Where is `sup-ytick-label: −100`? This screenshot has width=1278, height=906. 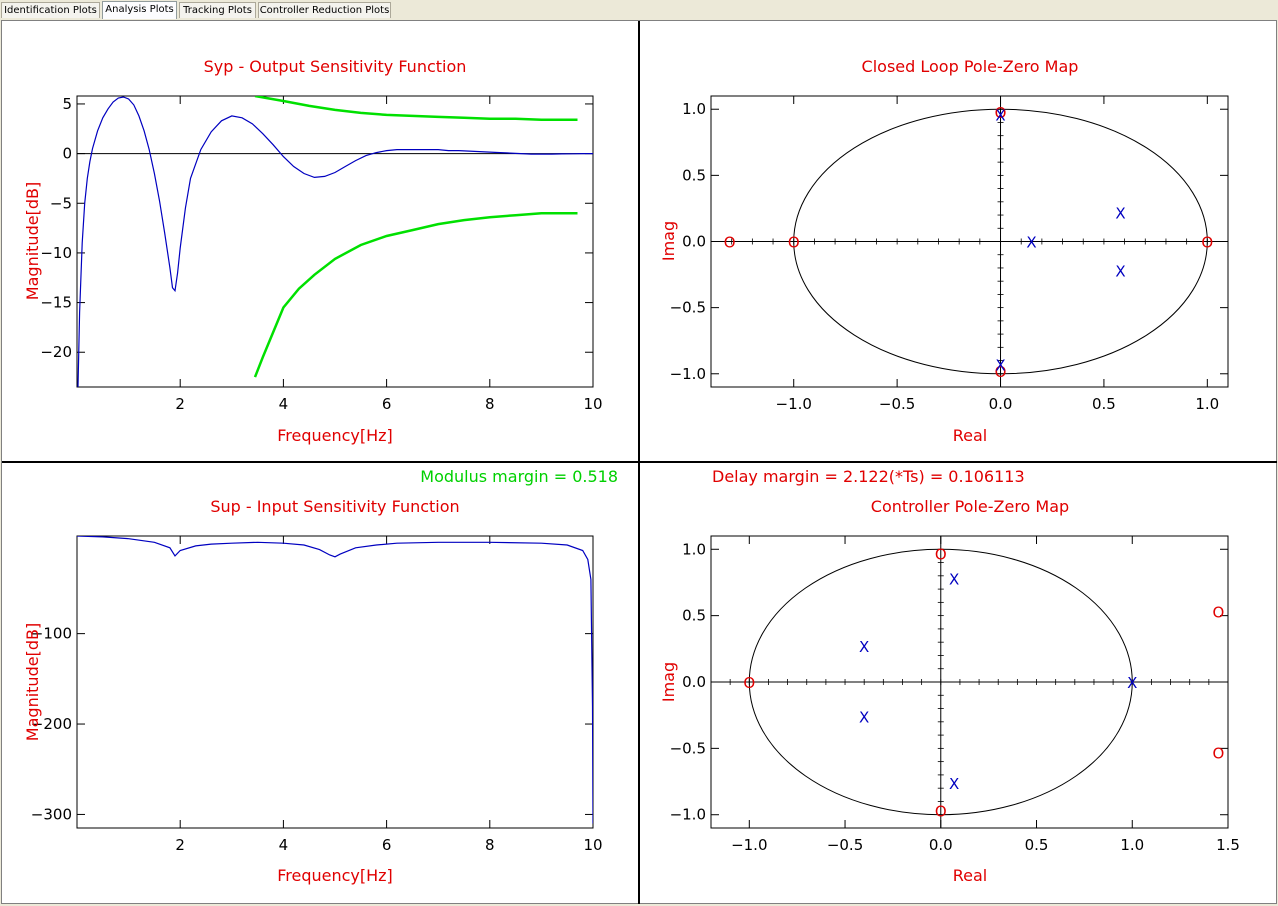
sup-ytick-label: −100 is located at coordinates (51, 634).